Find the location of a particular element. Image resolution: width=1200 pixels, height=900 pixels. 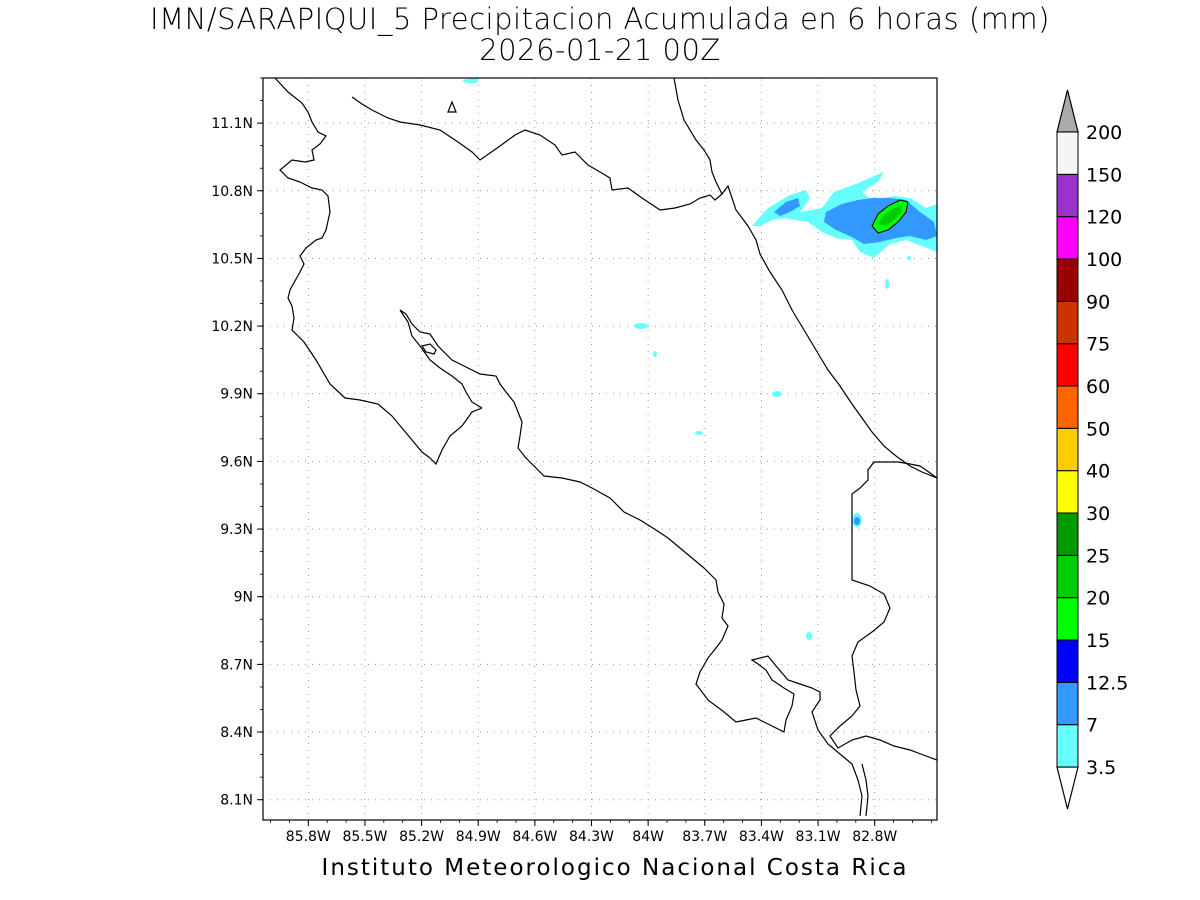

colorbar-label: 7 is located at coordinates (1092, 726).